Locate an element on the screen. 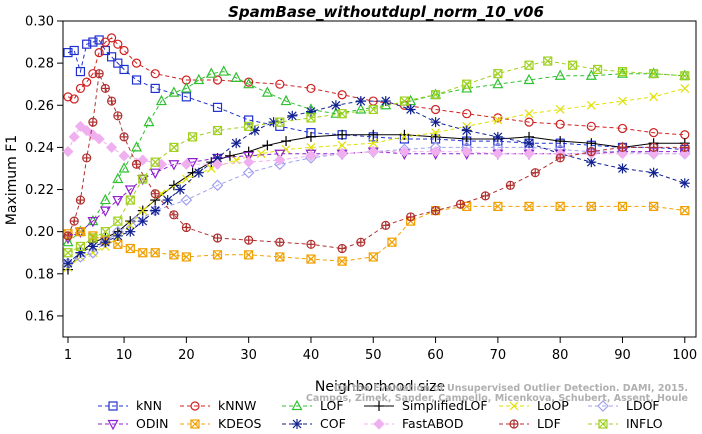 This screenshot has height=434, width=702. legend-item-knnw: kNNW is located at coordinates (218, 405).